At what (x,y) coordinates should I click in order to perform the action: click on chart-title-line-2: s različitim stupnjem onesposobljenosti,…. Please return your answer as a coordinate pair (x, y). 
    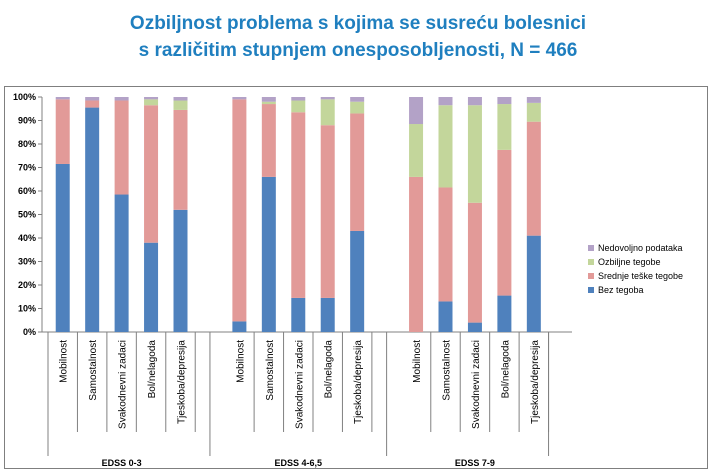
    Looking at the image, I should click on (358, 50).